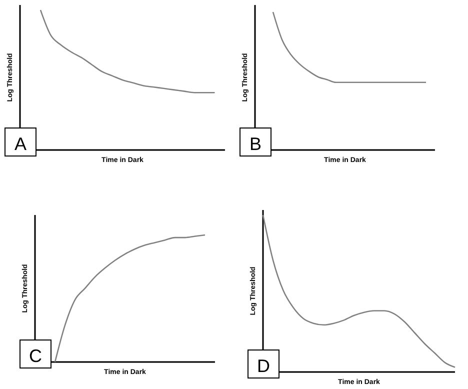 This screenshot has width=468, height=389. I want to click on annotation: D, so click(263, 366).